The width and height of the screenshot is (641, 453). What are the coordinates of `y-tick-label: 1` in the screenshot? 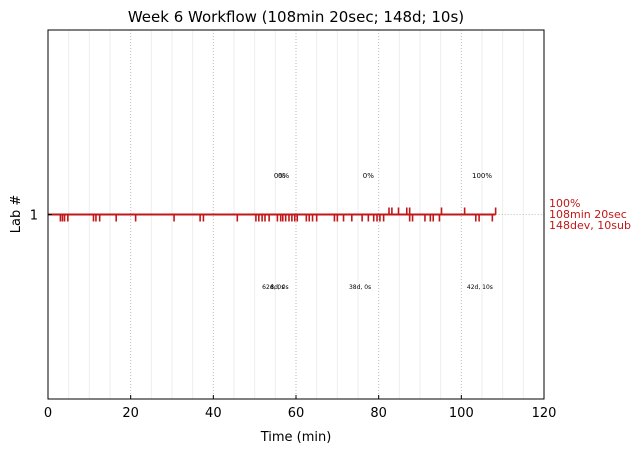 It's located at (34, 216).